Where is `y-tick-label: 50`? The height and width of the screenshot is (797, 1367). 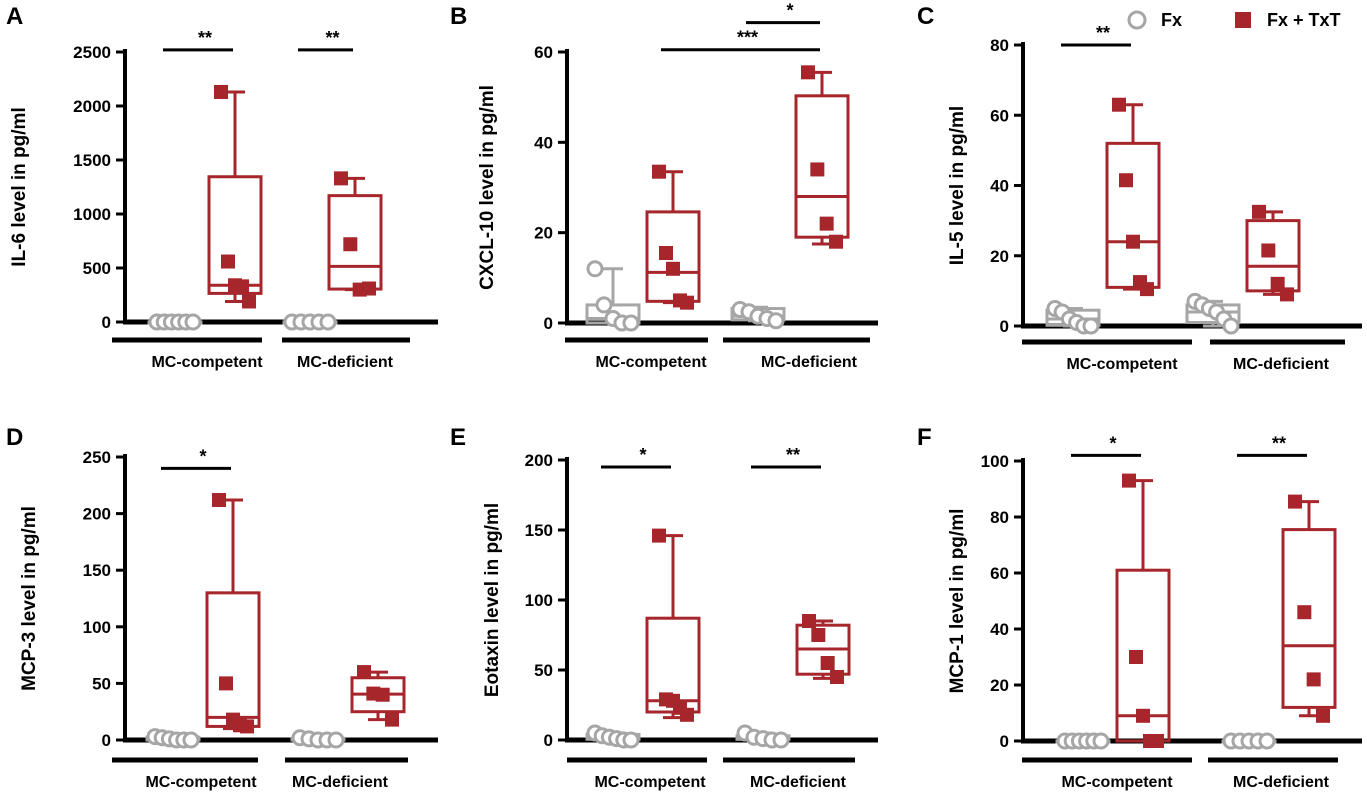 y-tick-label: 50 is located at coordinates (543, 670).